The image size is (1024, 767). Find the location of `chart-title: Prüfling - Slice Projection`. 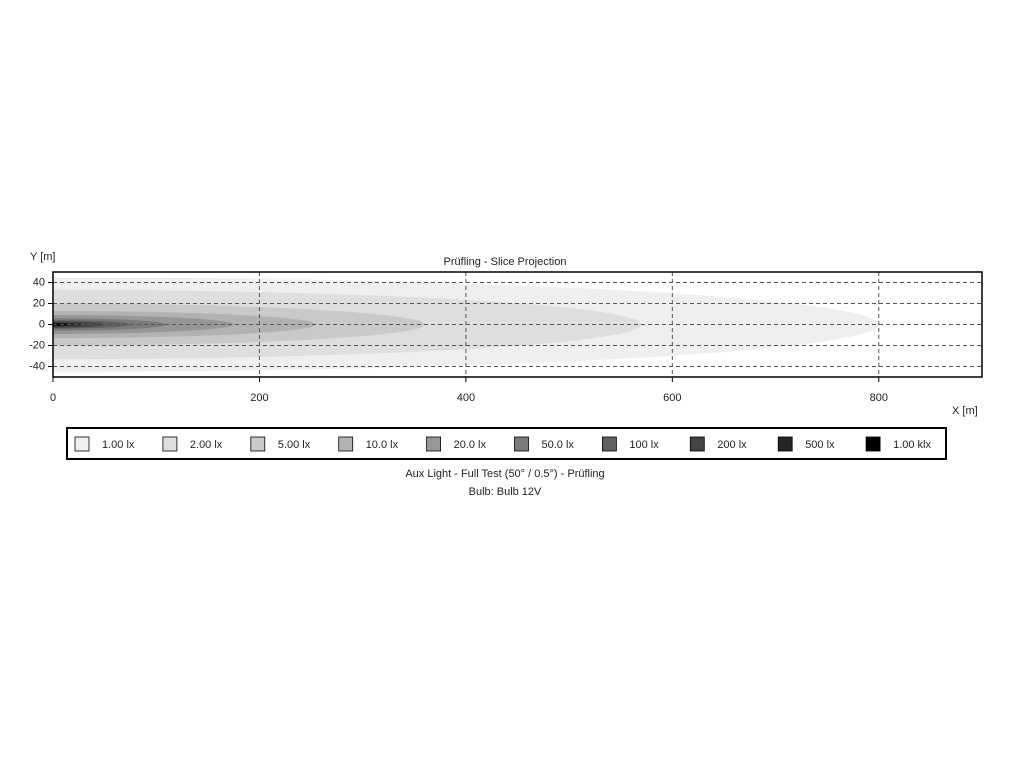

chart-title: Prüfling - Slice Projection is located at coordinates (505, 262).